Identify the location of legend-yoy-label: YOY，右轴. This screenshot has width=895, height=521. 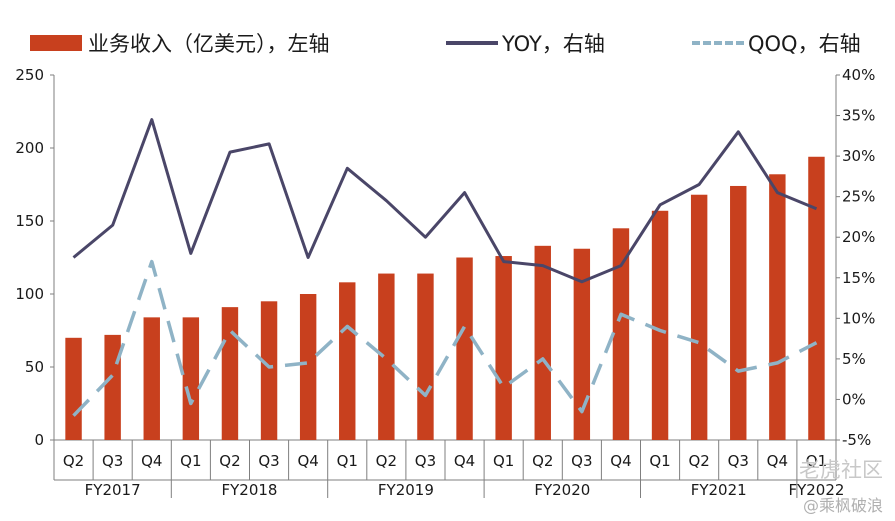
(553, 44).